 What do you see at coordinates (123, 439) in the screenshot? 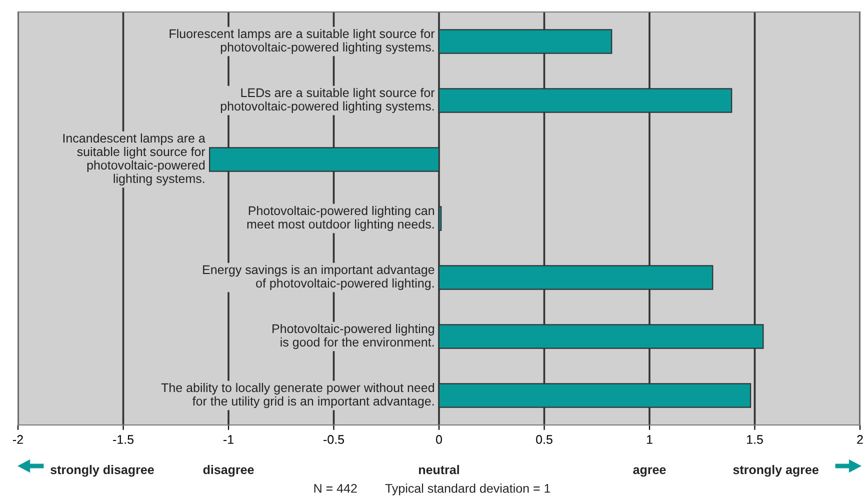
I see `x-tick-label: -1.5` at bounding box center [123, 439].